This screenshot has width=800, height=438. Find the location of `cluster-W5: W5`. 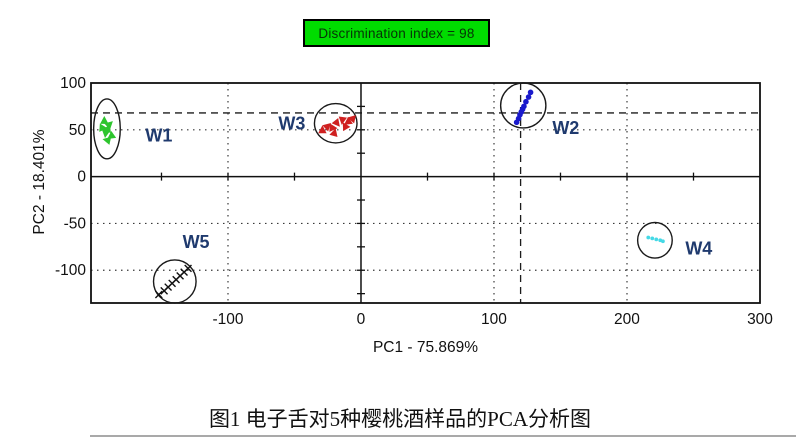

cluster-W5: W5 is located at coordinates (181, 268).